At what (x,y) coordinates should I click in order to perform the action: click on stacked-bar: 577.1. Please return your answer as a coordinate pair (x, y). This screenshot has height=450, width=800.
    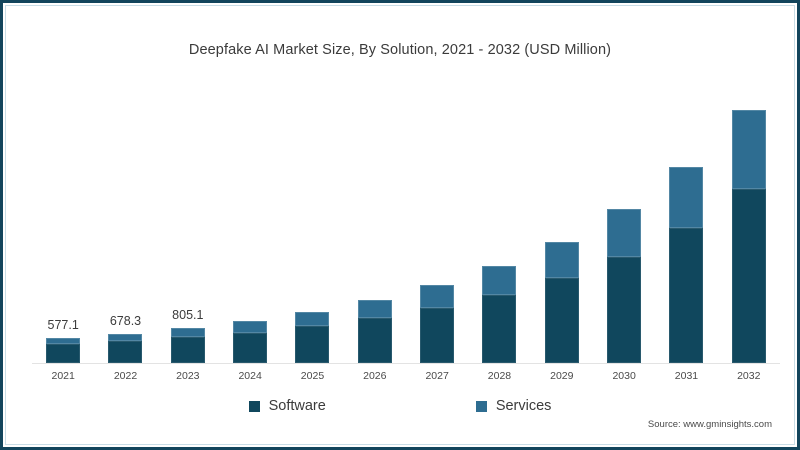
    Looking at the image, I should click on (63, 340).